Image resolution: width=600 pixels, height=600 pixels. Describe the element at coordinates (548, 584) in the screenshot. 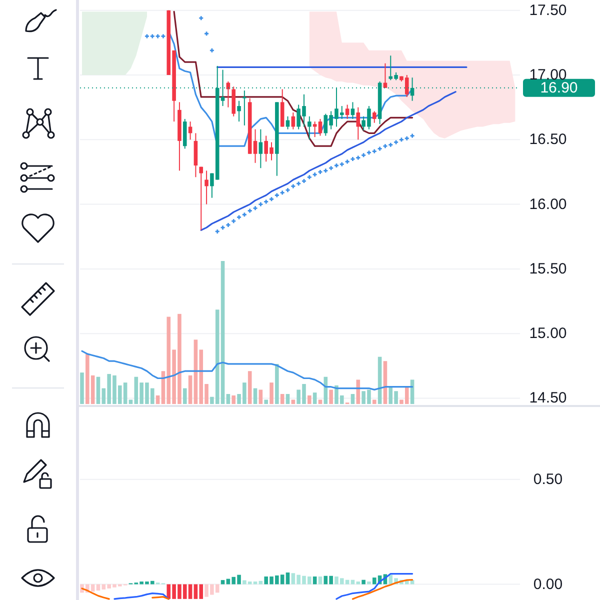

I see `y-tick-label: 0.00` at that location.